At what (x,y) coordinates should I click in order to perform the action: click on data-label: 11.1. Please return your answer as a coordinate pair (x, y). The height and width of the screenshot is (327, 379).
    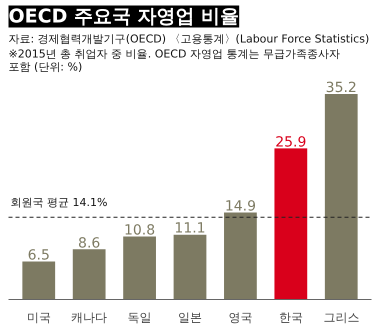
    Looking at the image, I should click on (190, 228).